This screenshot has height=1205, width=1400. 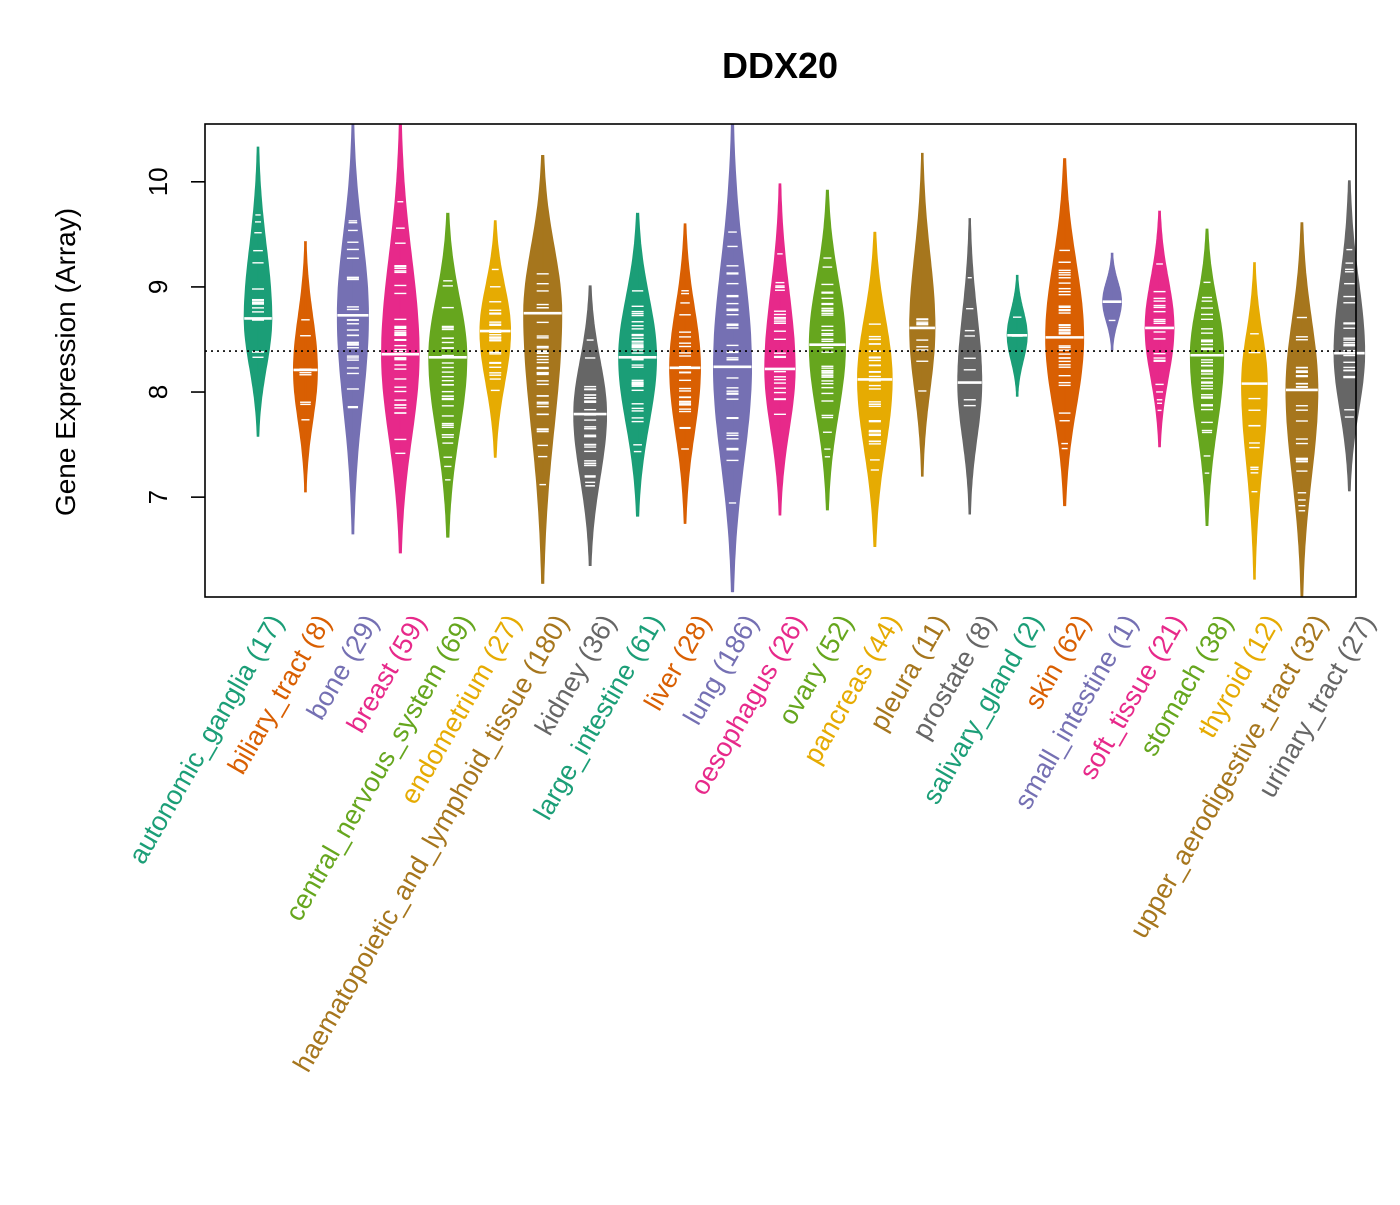 What do you see at coordinates (158, 181) in the screenshot?
I see `y-tick-label: 10` at bounding box center [158, 181].